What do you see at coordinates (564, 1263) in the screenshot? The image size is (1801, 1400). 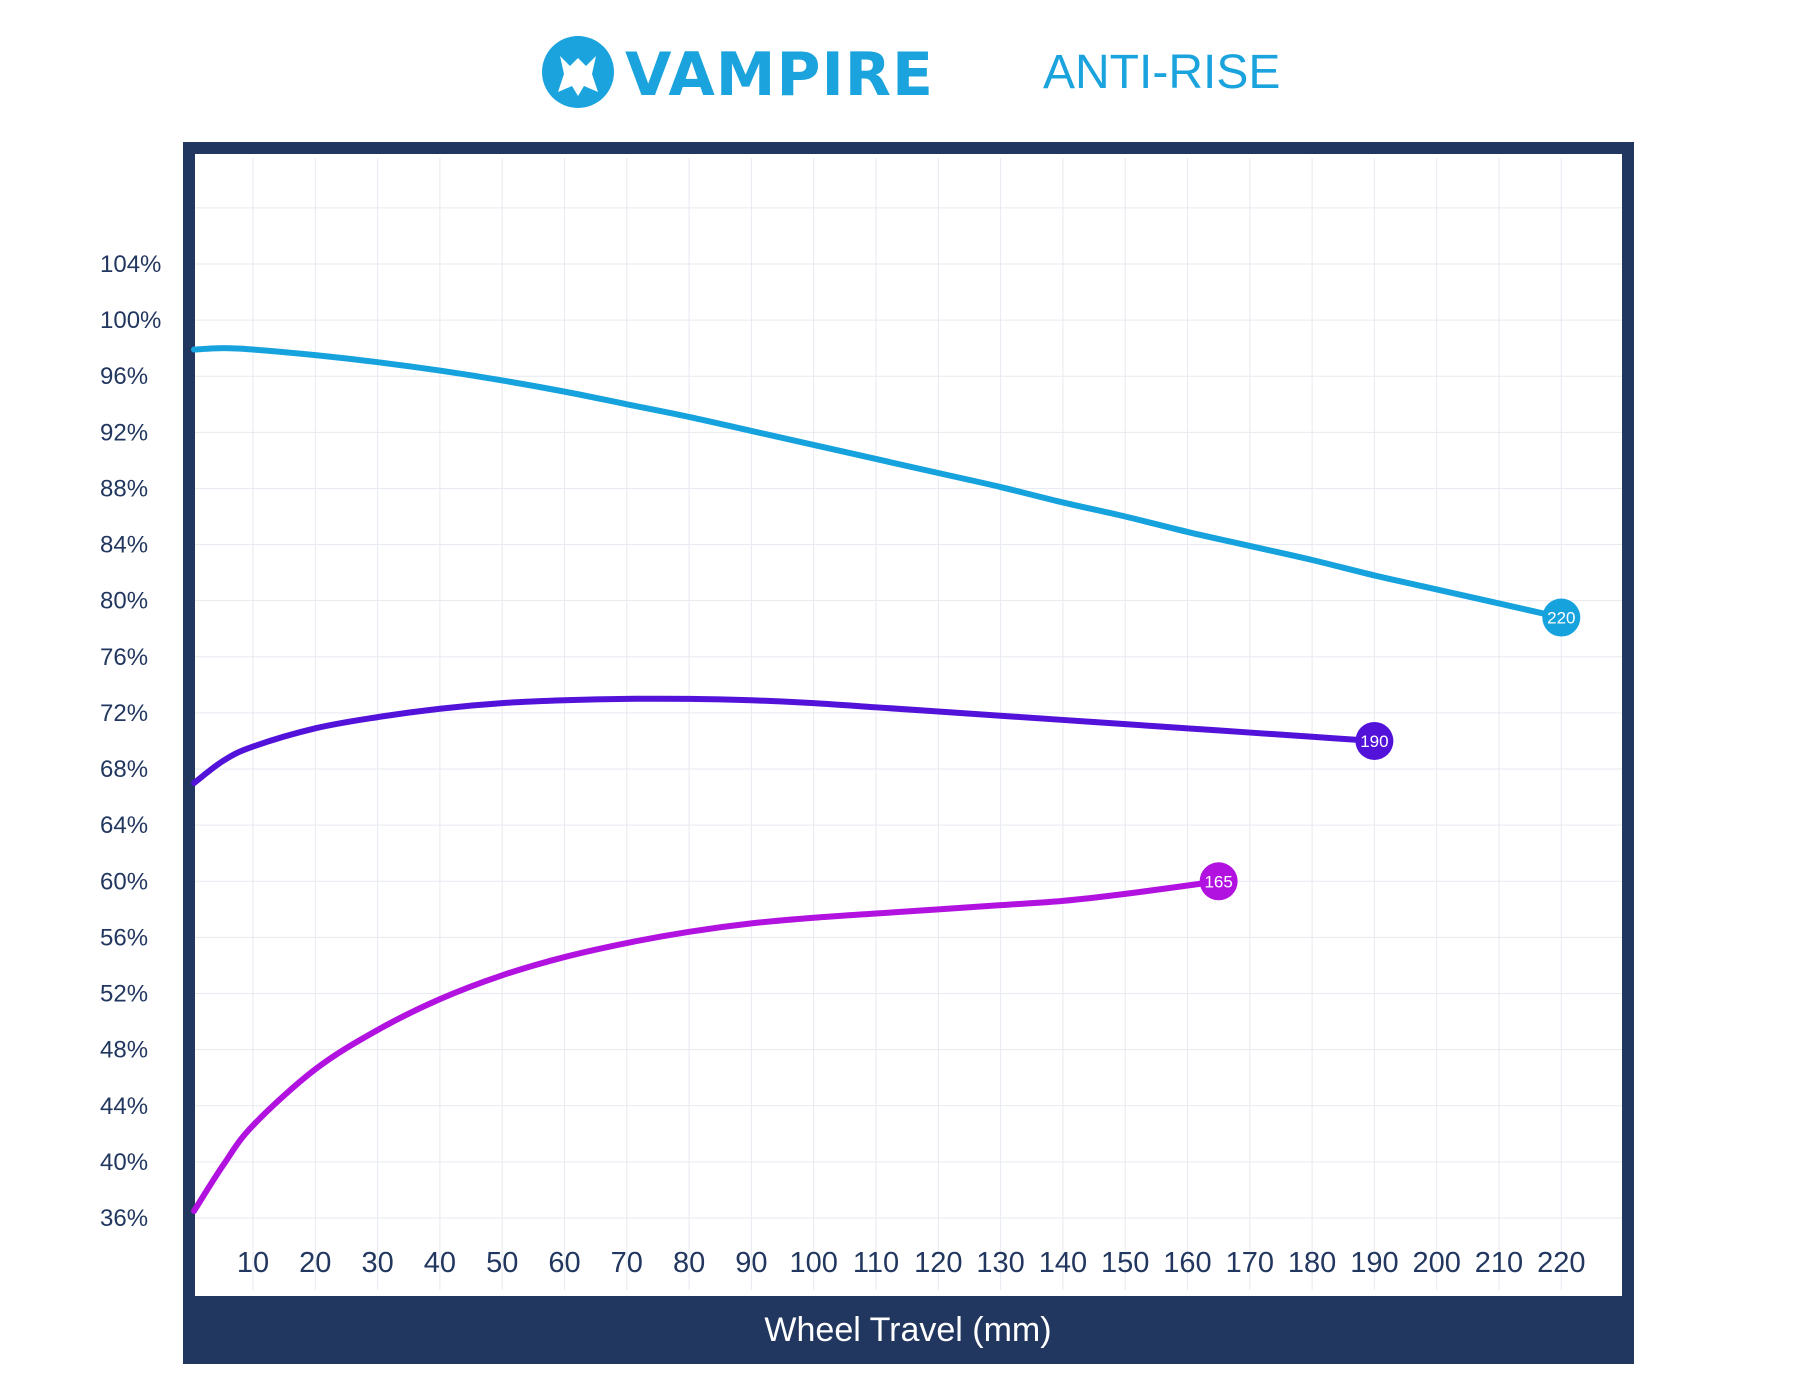 I see `x-tick-label: 60` at bounding box center [564, 1263].